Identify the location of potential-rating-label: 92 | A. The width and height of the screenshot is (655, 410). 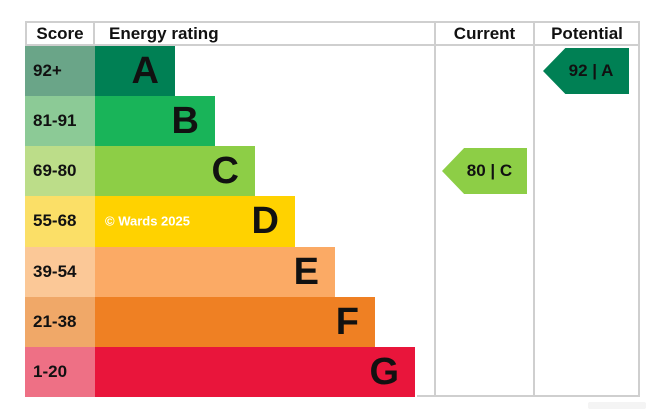
(591, 70).